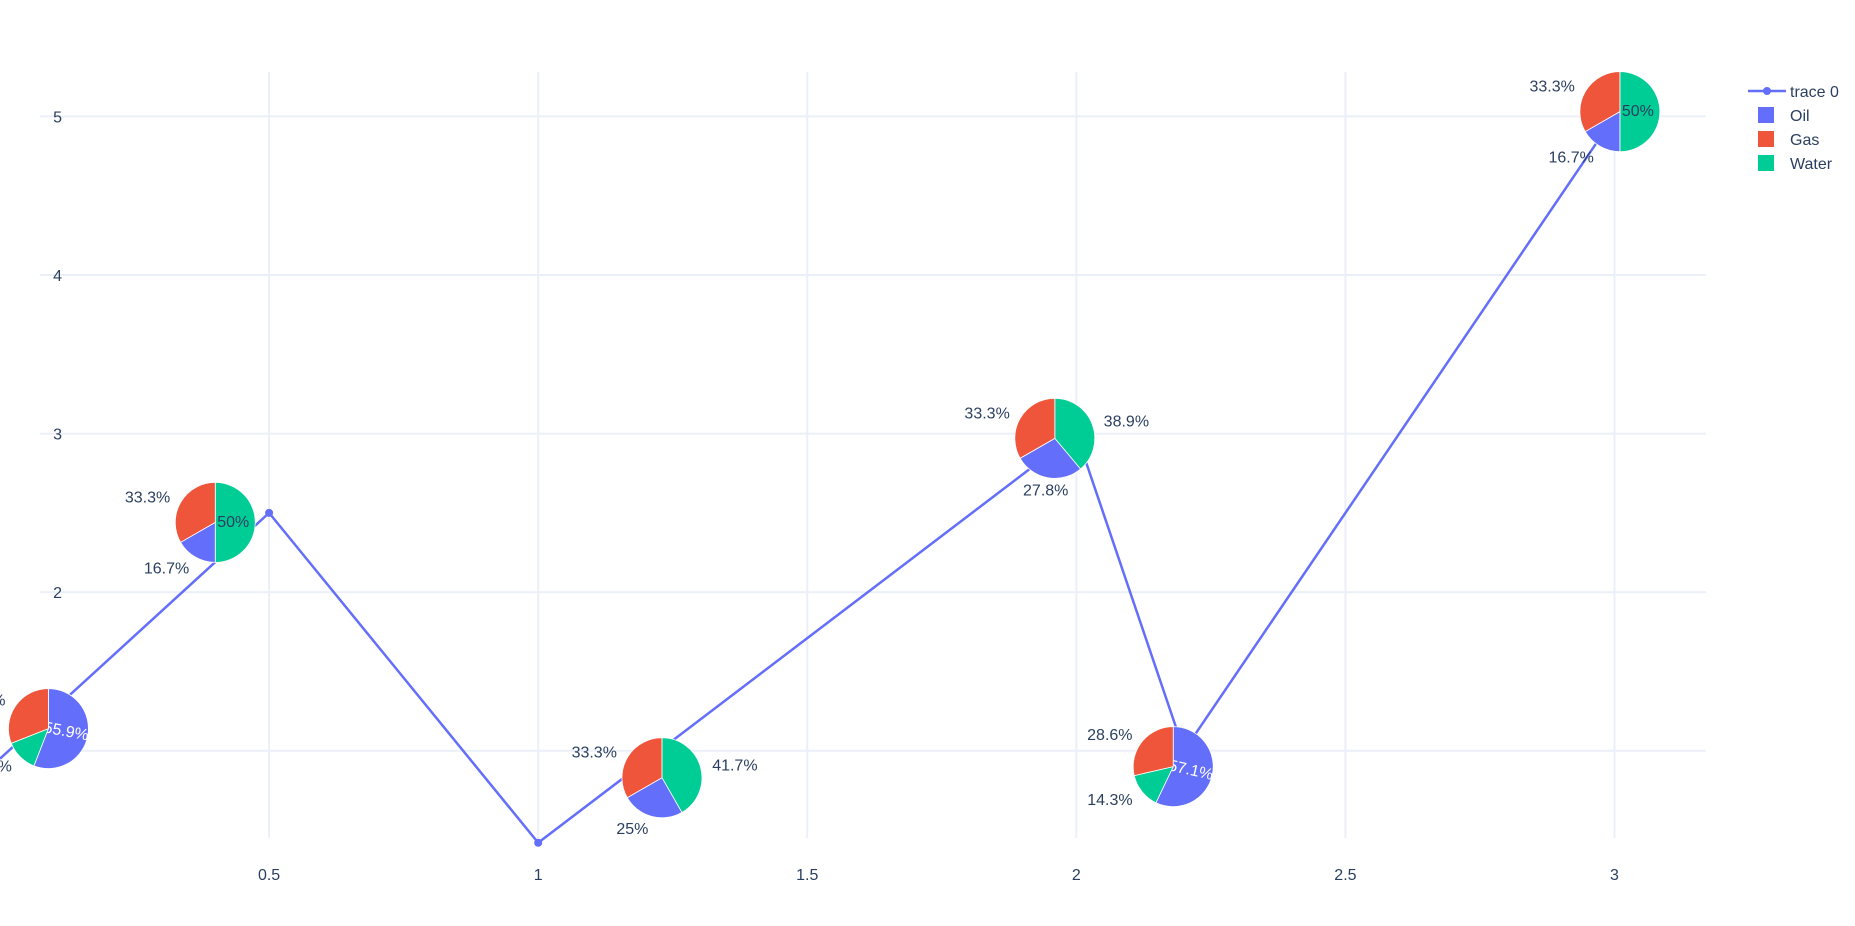  I want to click on x-tick-label: 1, so click(538, 875).